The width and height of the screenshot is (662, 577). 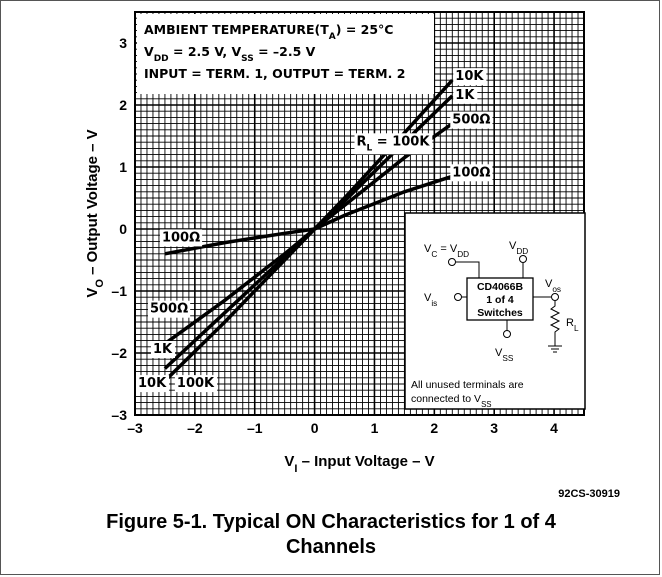 What do you see at coordinates (518, 248) in the screenshot?
I see `vdd-label: VDD` at bounding box center [518, 248].